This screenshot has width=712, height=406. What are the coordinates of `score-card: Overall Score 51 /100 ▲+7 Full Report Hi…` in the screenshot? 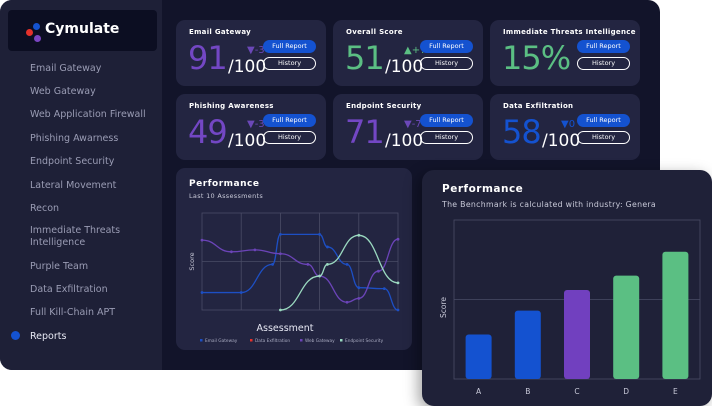 It's located at (408, 53).